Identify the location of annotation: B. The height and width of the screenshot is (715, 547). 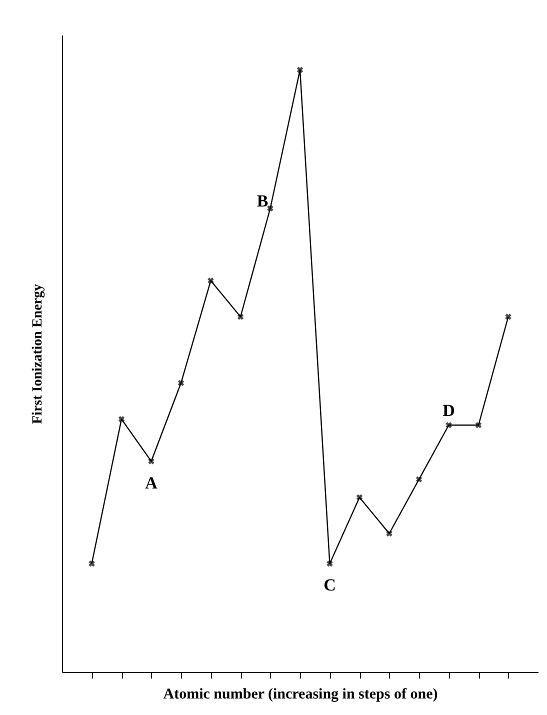
(262, 200).